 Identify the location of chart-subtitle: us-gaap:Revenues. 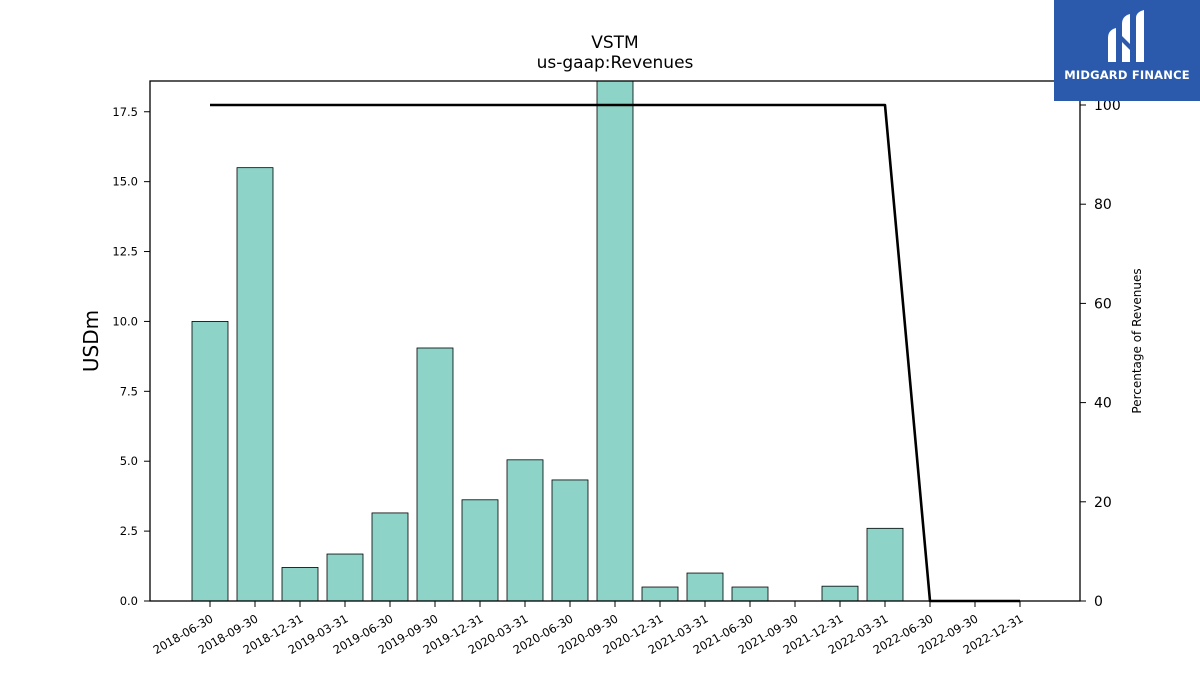
(615, 63).